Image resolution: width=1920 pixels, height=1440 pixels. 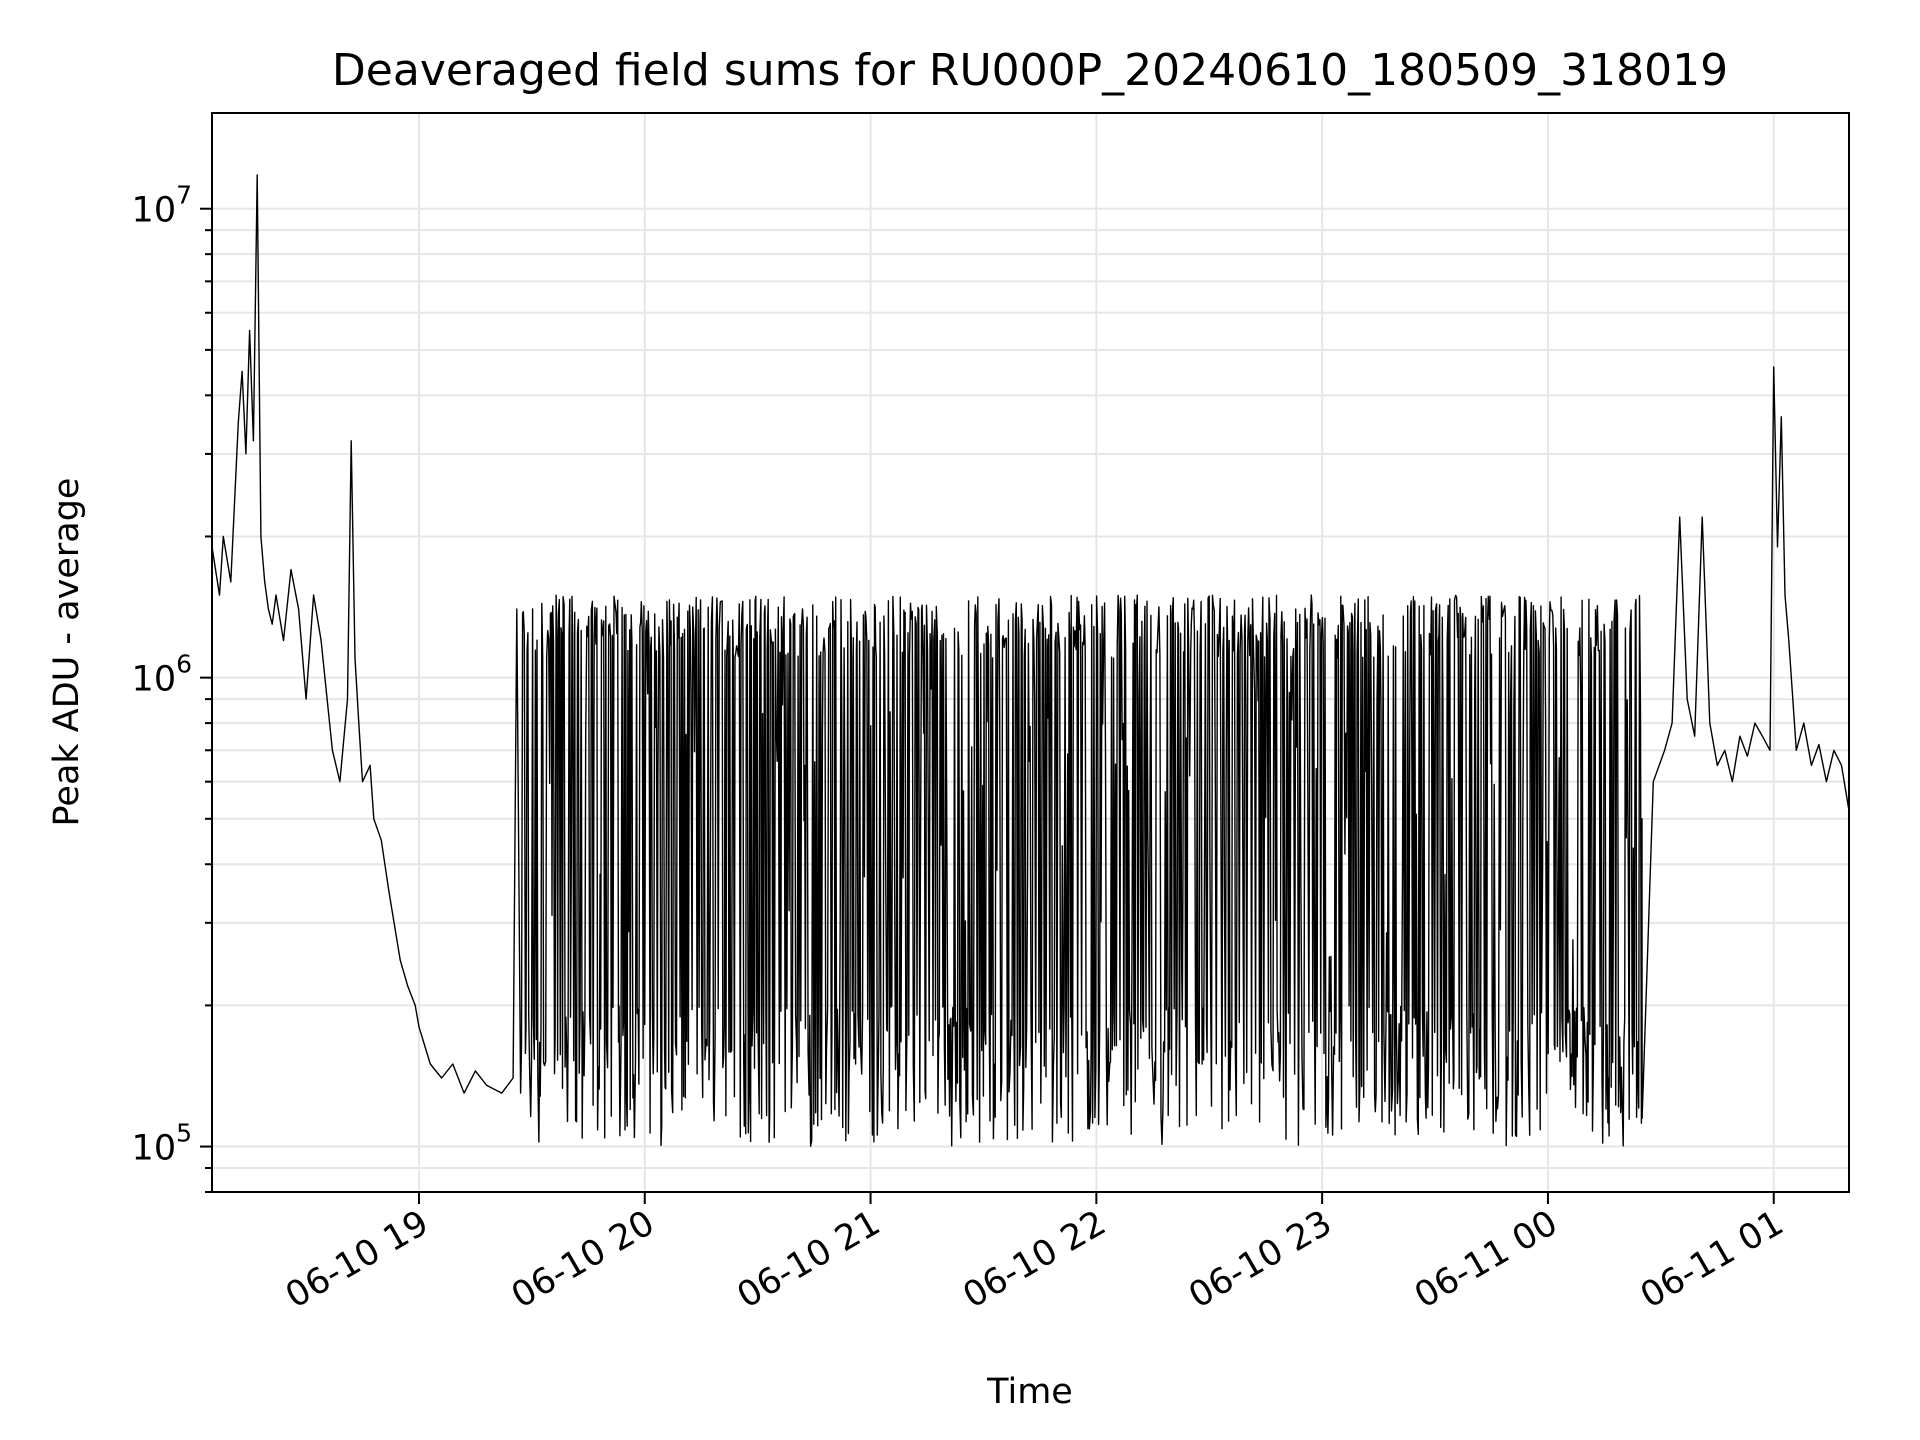 What do you see at coordinates (184, 664) in the screenshot?
I see `y-tick-label-exponent: 6` at bounding box center [184, 664].